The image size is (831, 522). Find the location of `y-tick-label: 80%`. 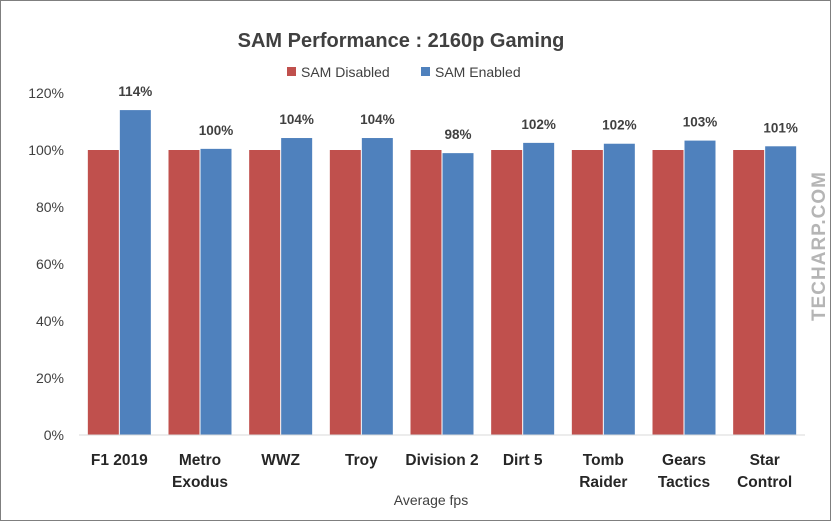

y-tick-label: 80% is located at coordinates (50, 207).